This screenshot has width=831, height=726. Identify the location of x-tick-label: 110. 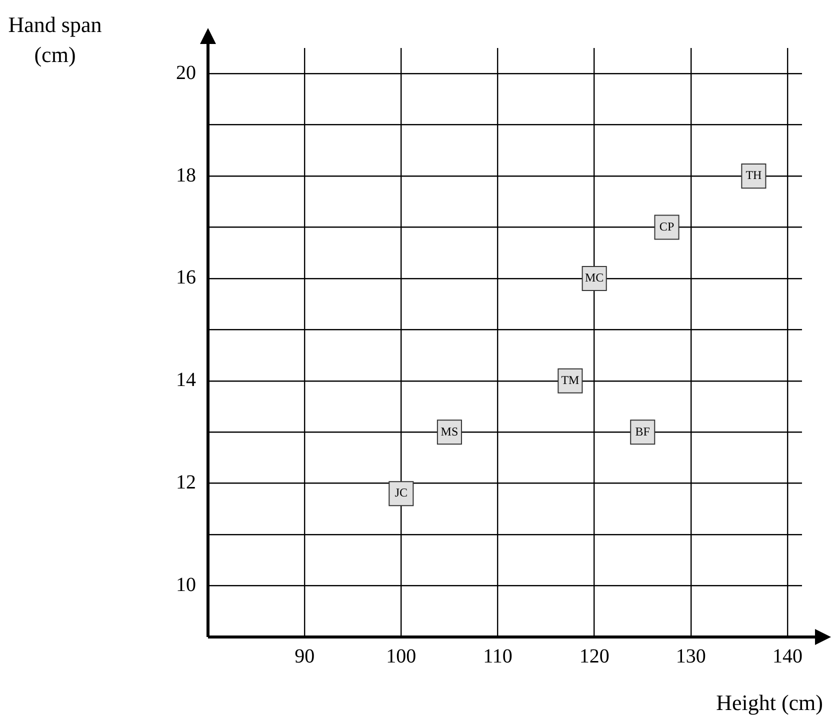
(497, 656).